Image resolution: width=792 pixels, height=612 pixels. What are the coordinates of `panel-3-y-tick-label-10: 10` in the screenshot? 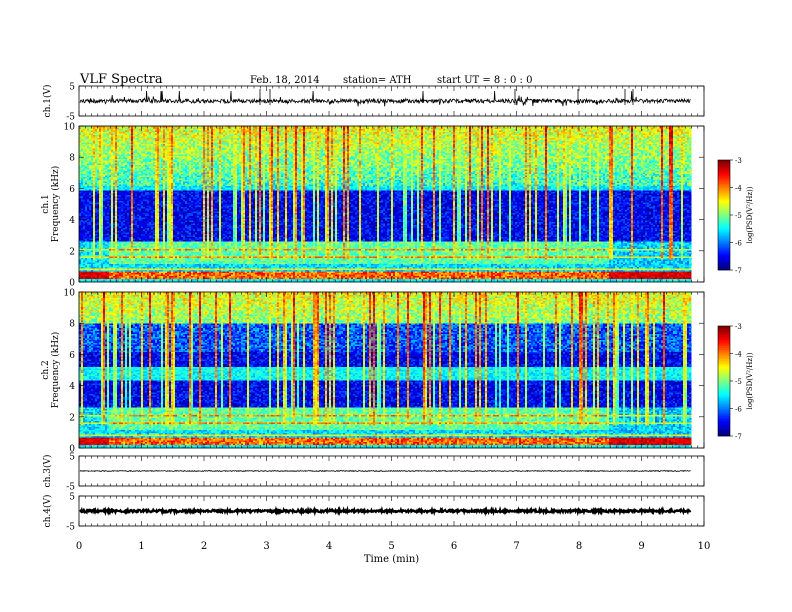 It's located at (70, 294).